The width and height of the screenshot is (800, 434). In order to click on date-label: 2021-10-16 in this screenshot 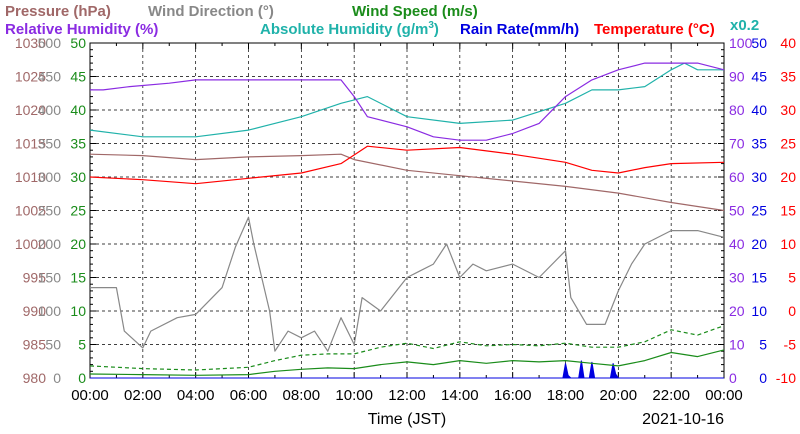, I will do `click(683, 419)`.